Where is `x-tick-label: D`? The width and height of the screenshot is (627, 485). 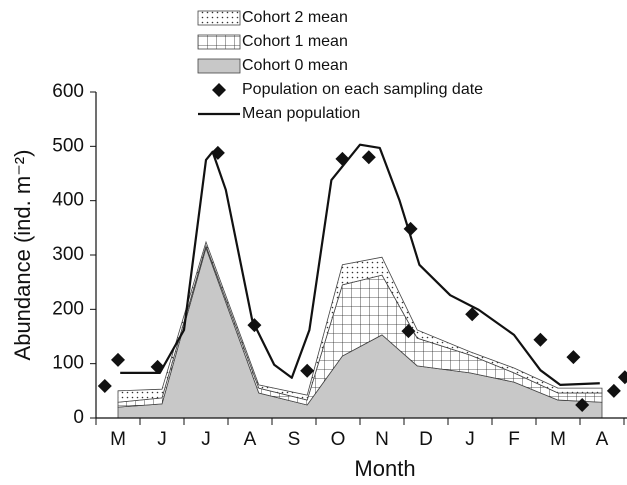
x-tick-label: D is located at coordinates (426, 439).